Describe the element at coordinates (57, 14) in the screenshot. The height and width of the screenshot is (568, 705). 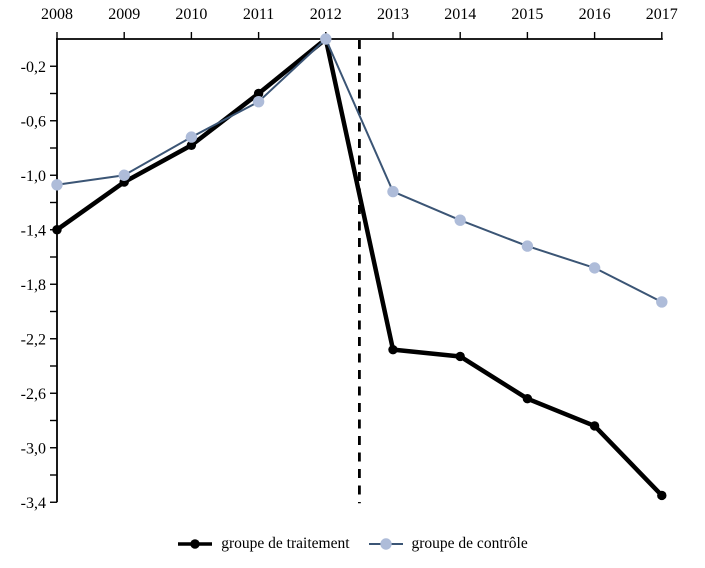
I see `x-tick-label-2008: 2008` at that location.